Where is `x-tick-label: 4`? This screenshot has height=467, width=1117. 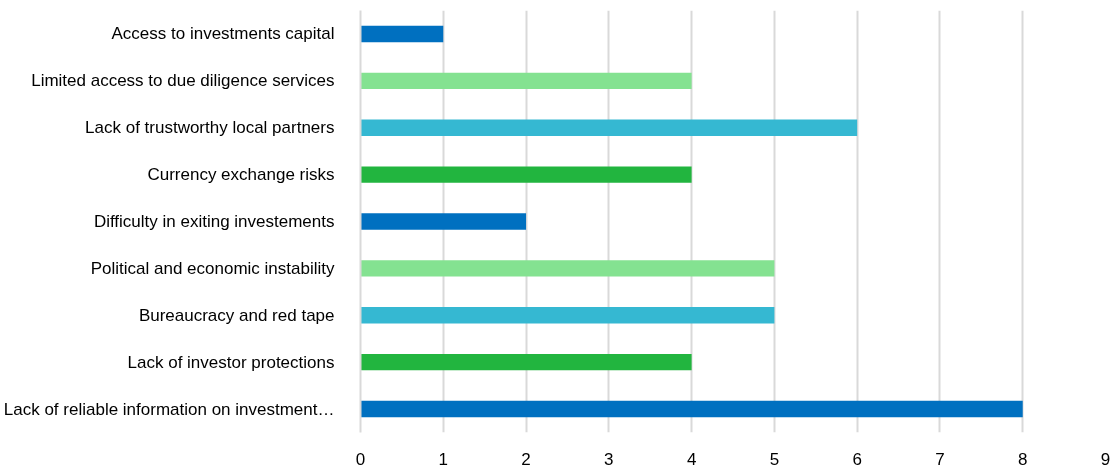
x-tick-label: 4 is located at coordinates (691, 458).